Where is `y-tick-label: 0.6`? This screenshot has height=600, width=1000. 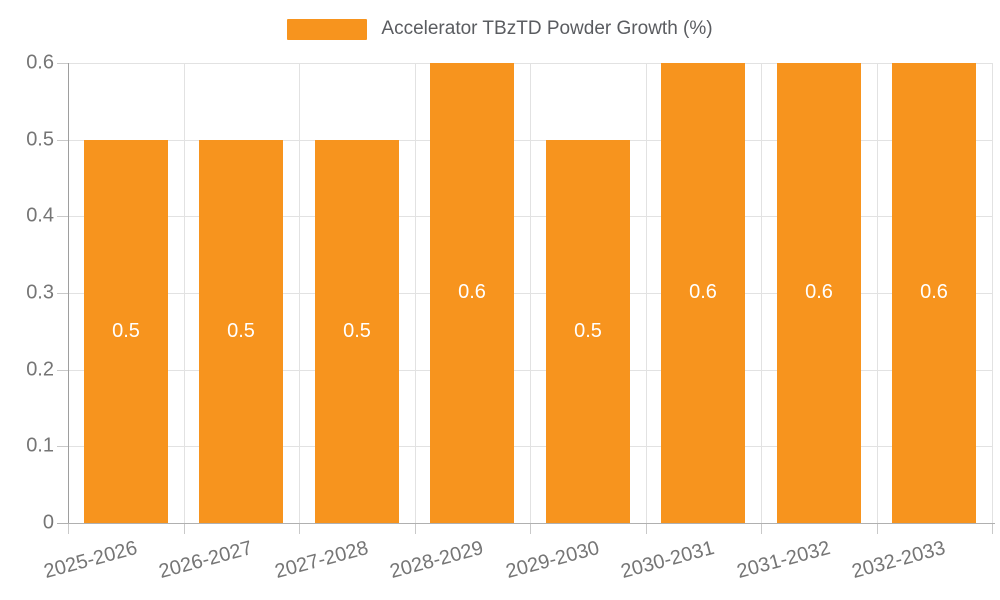
y-tick-label: 0.6 is located at coordinates (40, 62).